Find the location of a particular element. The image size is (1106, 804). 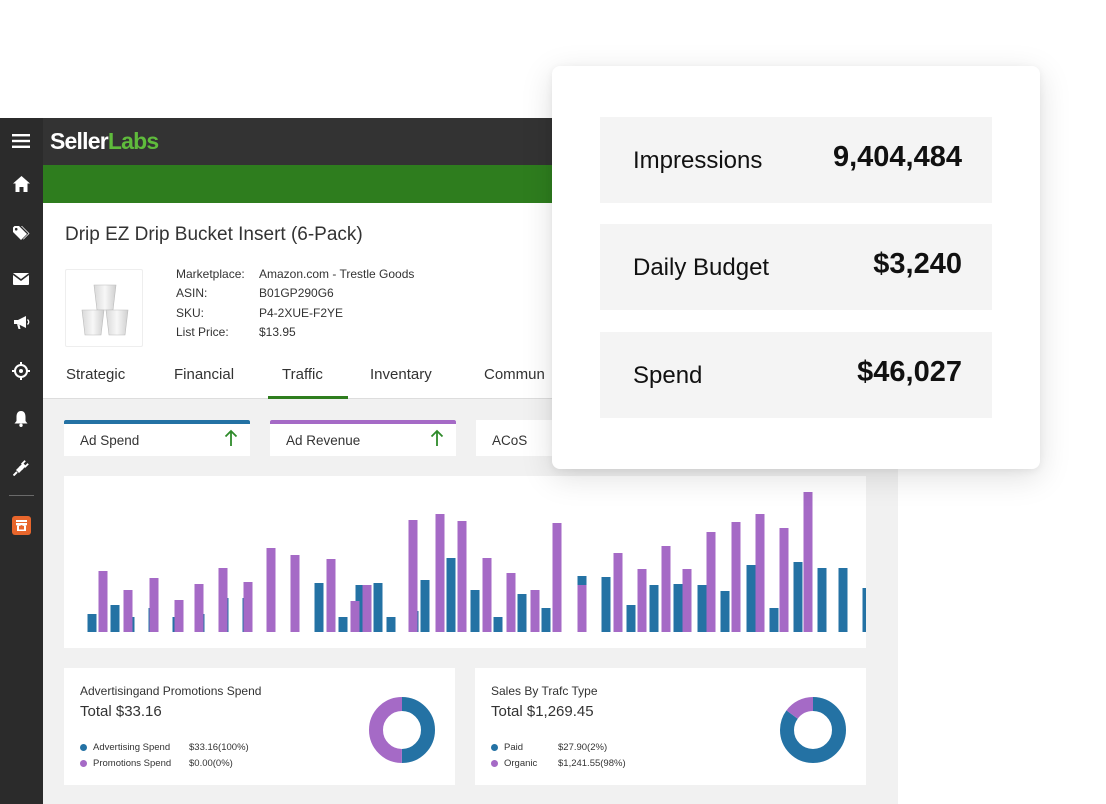

metric-label: Ad Revenue is located at coordinates (323, 440).